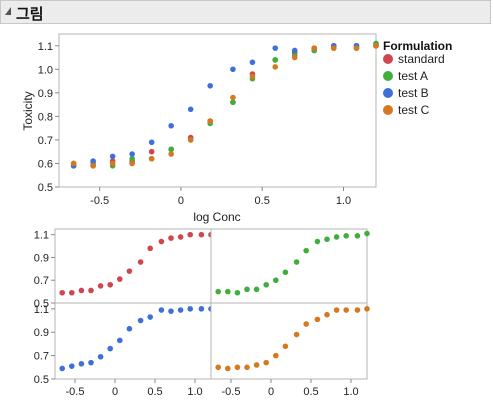  What do you see at coordinates (289, 341) in the screenshot?
I see `panel-frame-test-c` at bounding box center [289, 341].